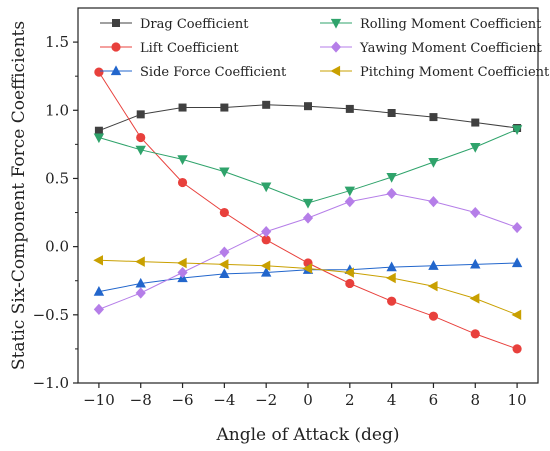  Describe the element at coordinates (99, 400) in the screenshot. I see `x-tick-label: −10` at that location.